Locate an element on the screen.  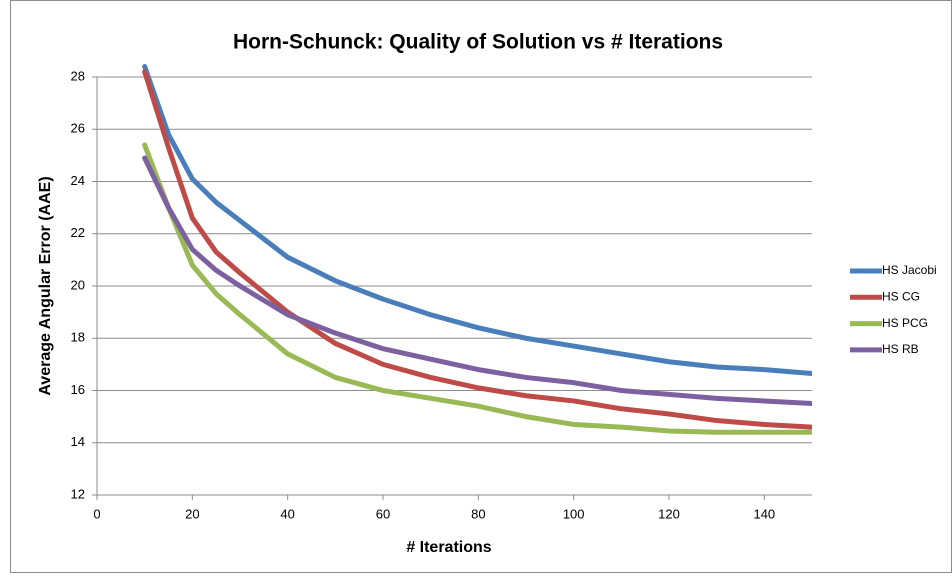
x-axis-label: # Iterations is located at coordinates (448, 547).